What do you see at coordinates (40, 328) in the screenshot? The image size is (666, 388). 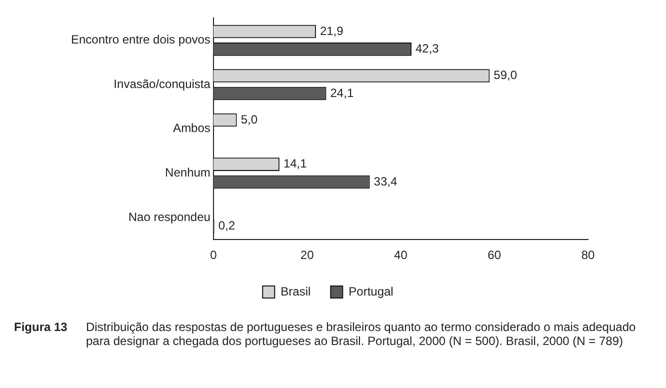 I see `text: Figura 13` at bounding box center [40, 328].